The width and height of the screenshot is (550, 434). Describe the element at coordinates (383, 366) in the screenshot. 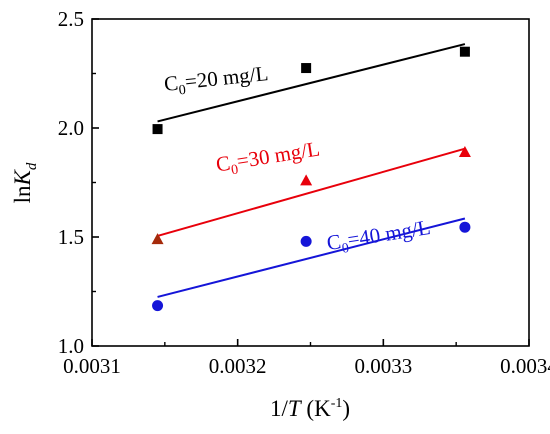

I see `x-tick-label: 0.0033` at that location.